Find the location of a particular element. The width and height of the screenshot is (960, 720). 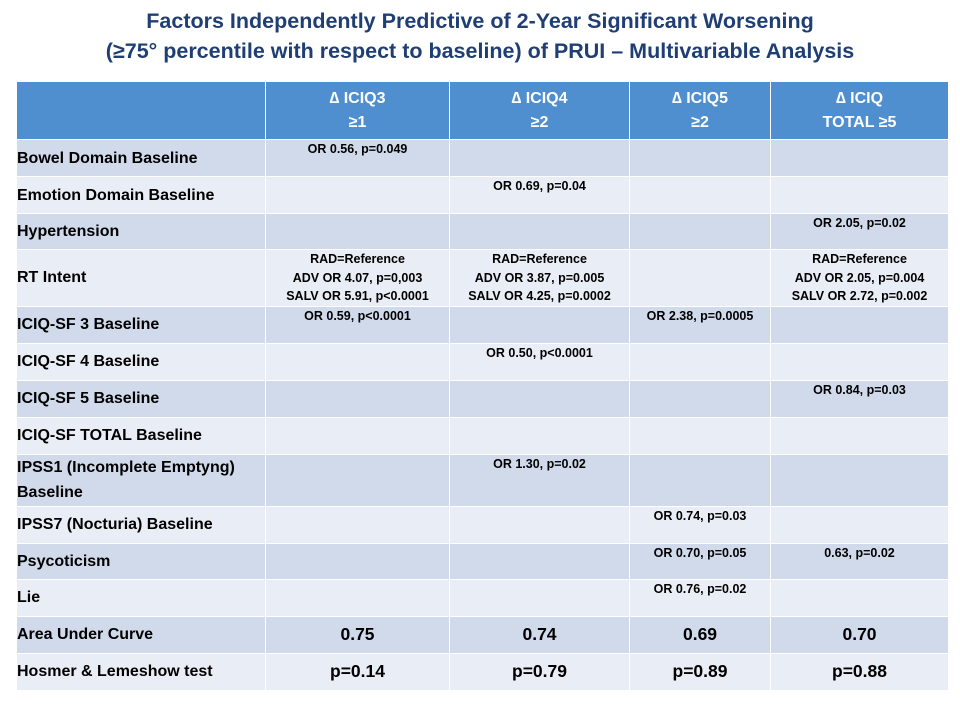

cell-value: OR 0.70, p=0.05 is located at coordinates (700, 552).